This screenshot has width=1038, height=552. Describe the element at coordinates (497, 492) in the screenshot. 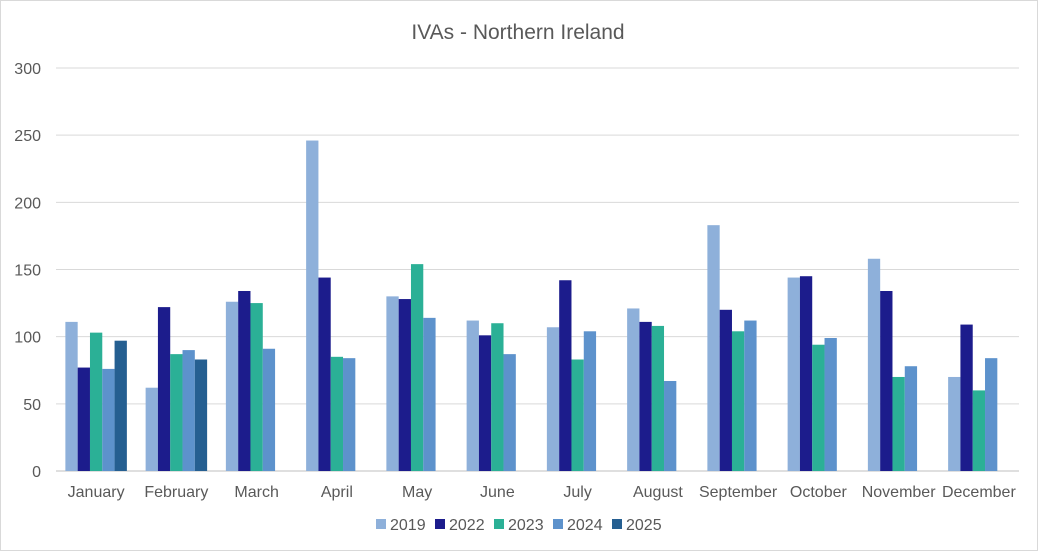

I see `x-tick-label: June` at that location.